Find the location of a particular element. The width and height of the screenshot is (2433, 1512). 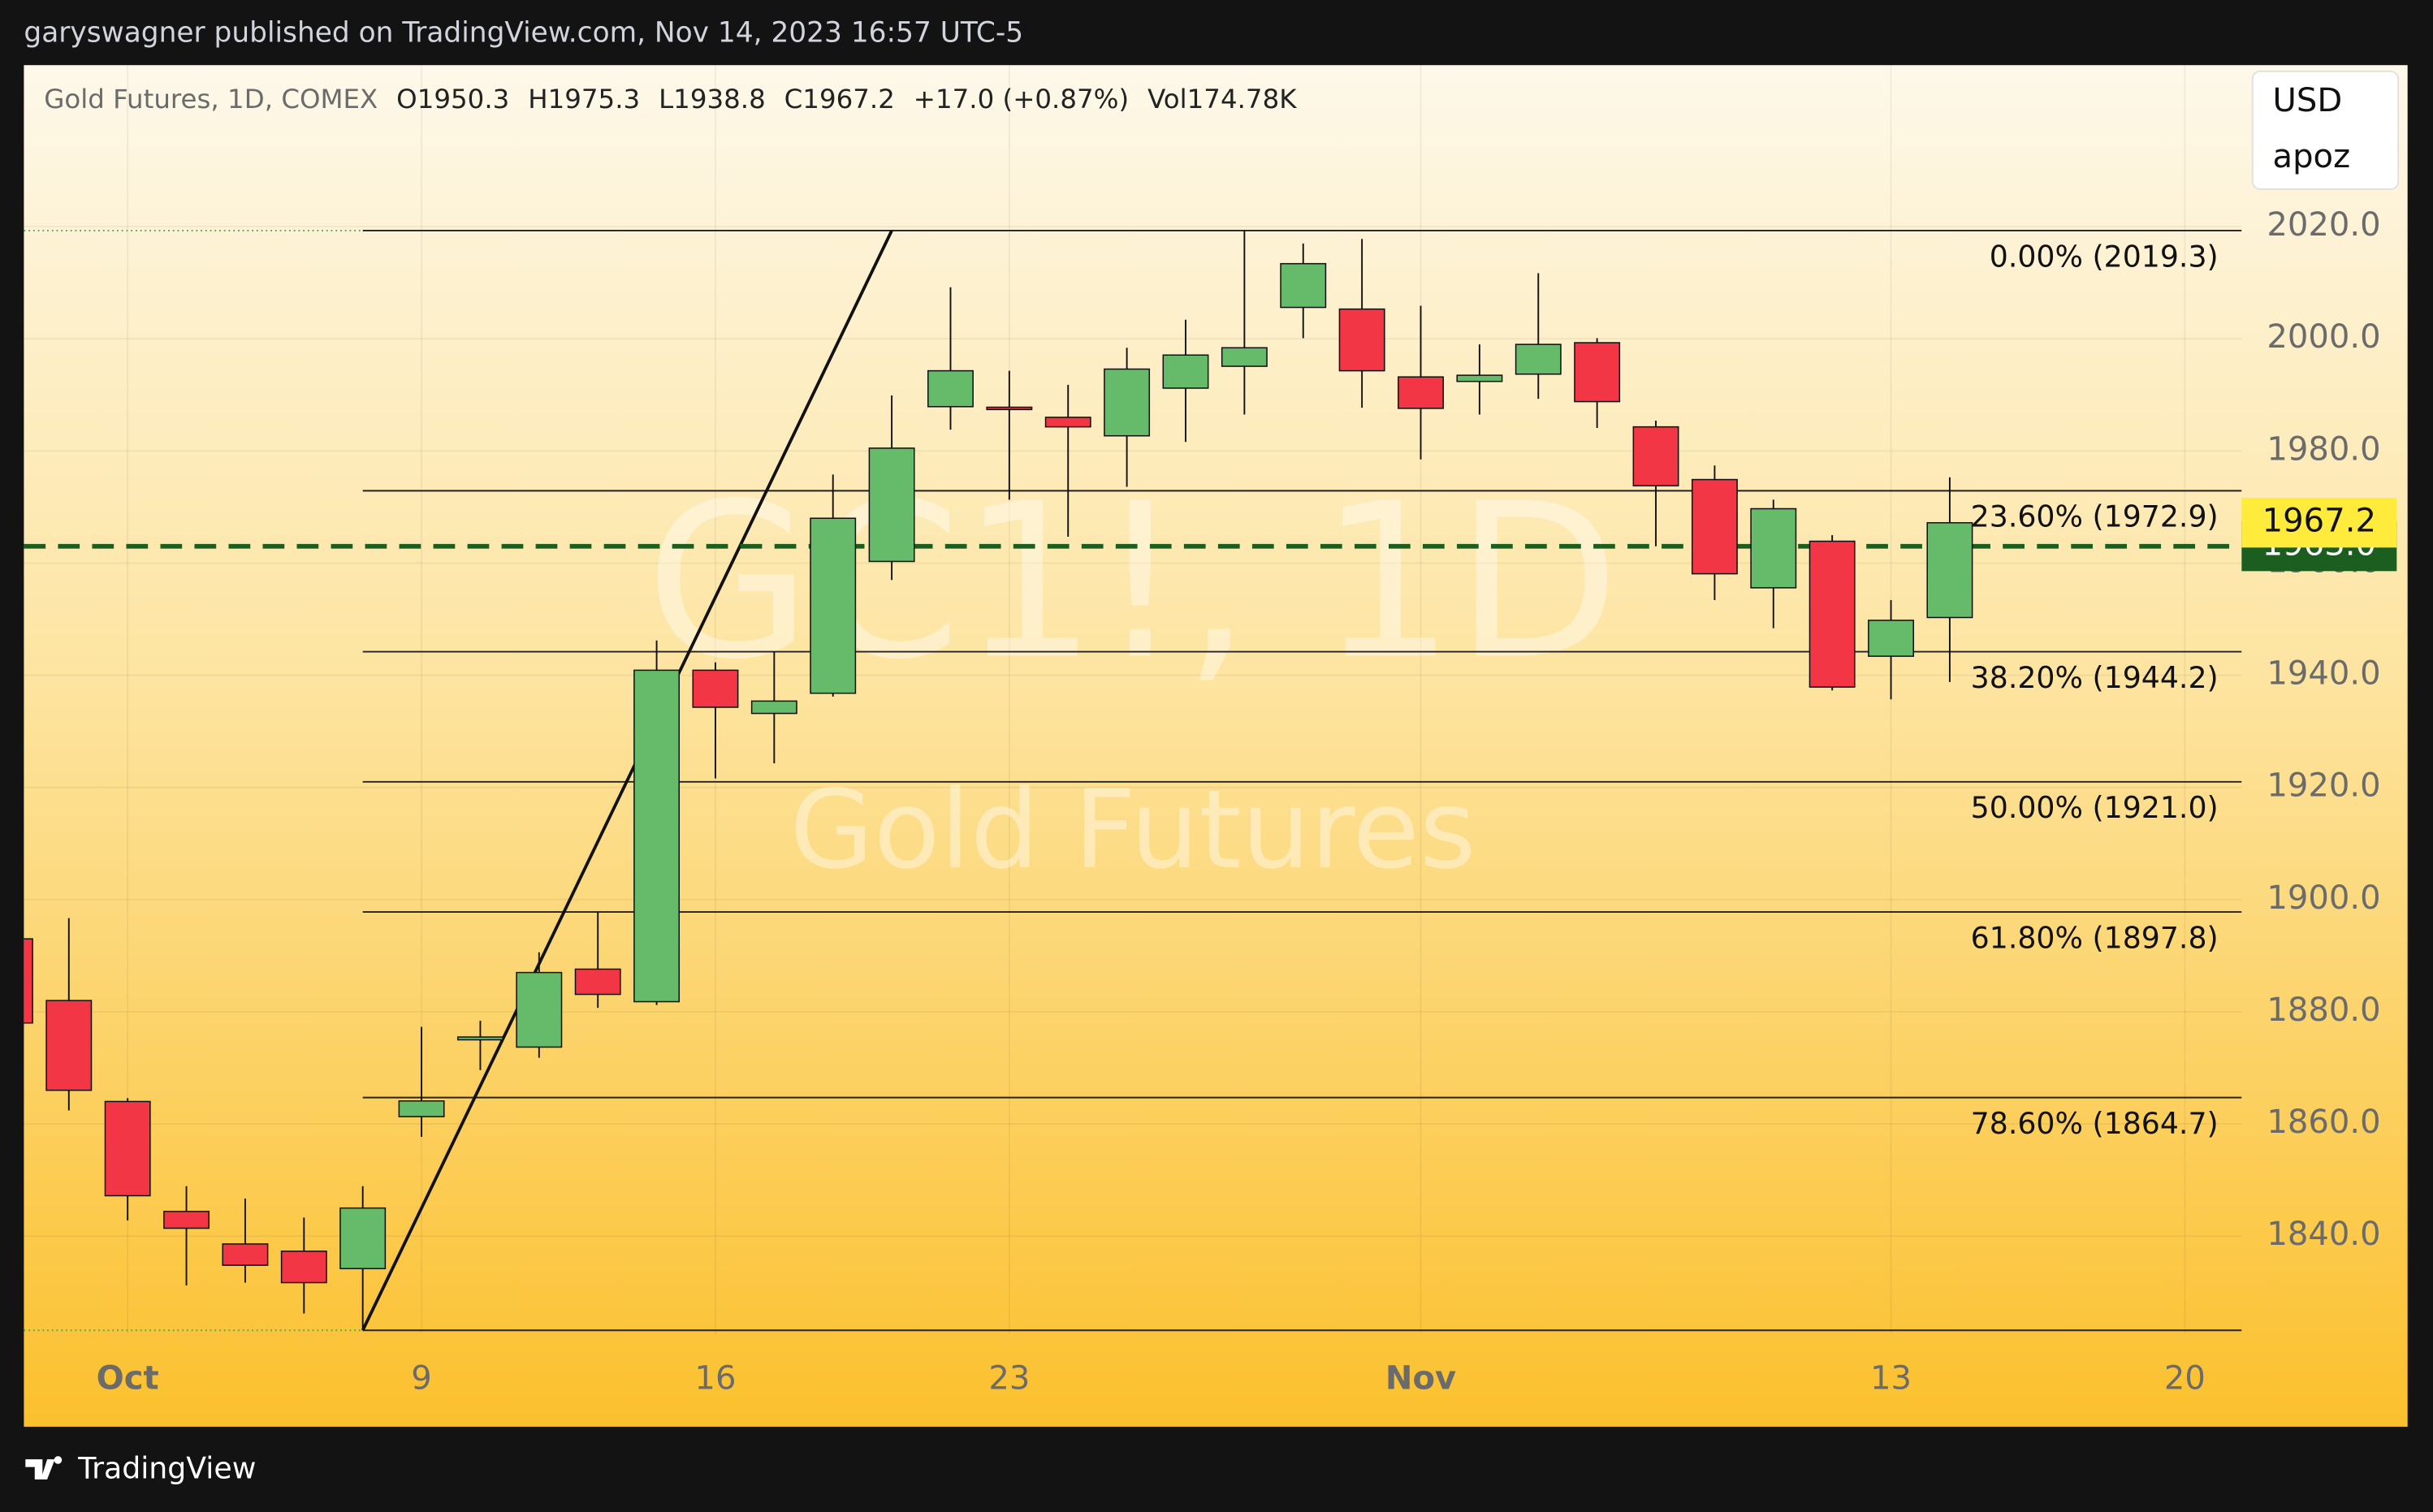

last-price-tag is located at coordinates (2319, 523).